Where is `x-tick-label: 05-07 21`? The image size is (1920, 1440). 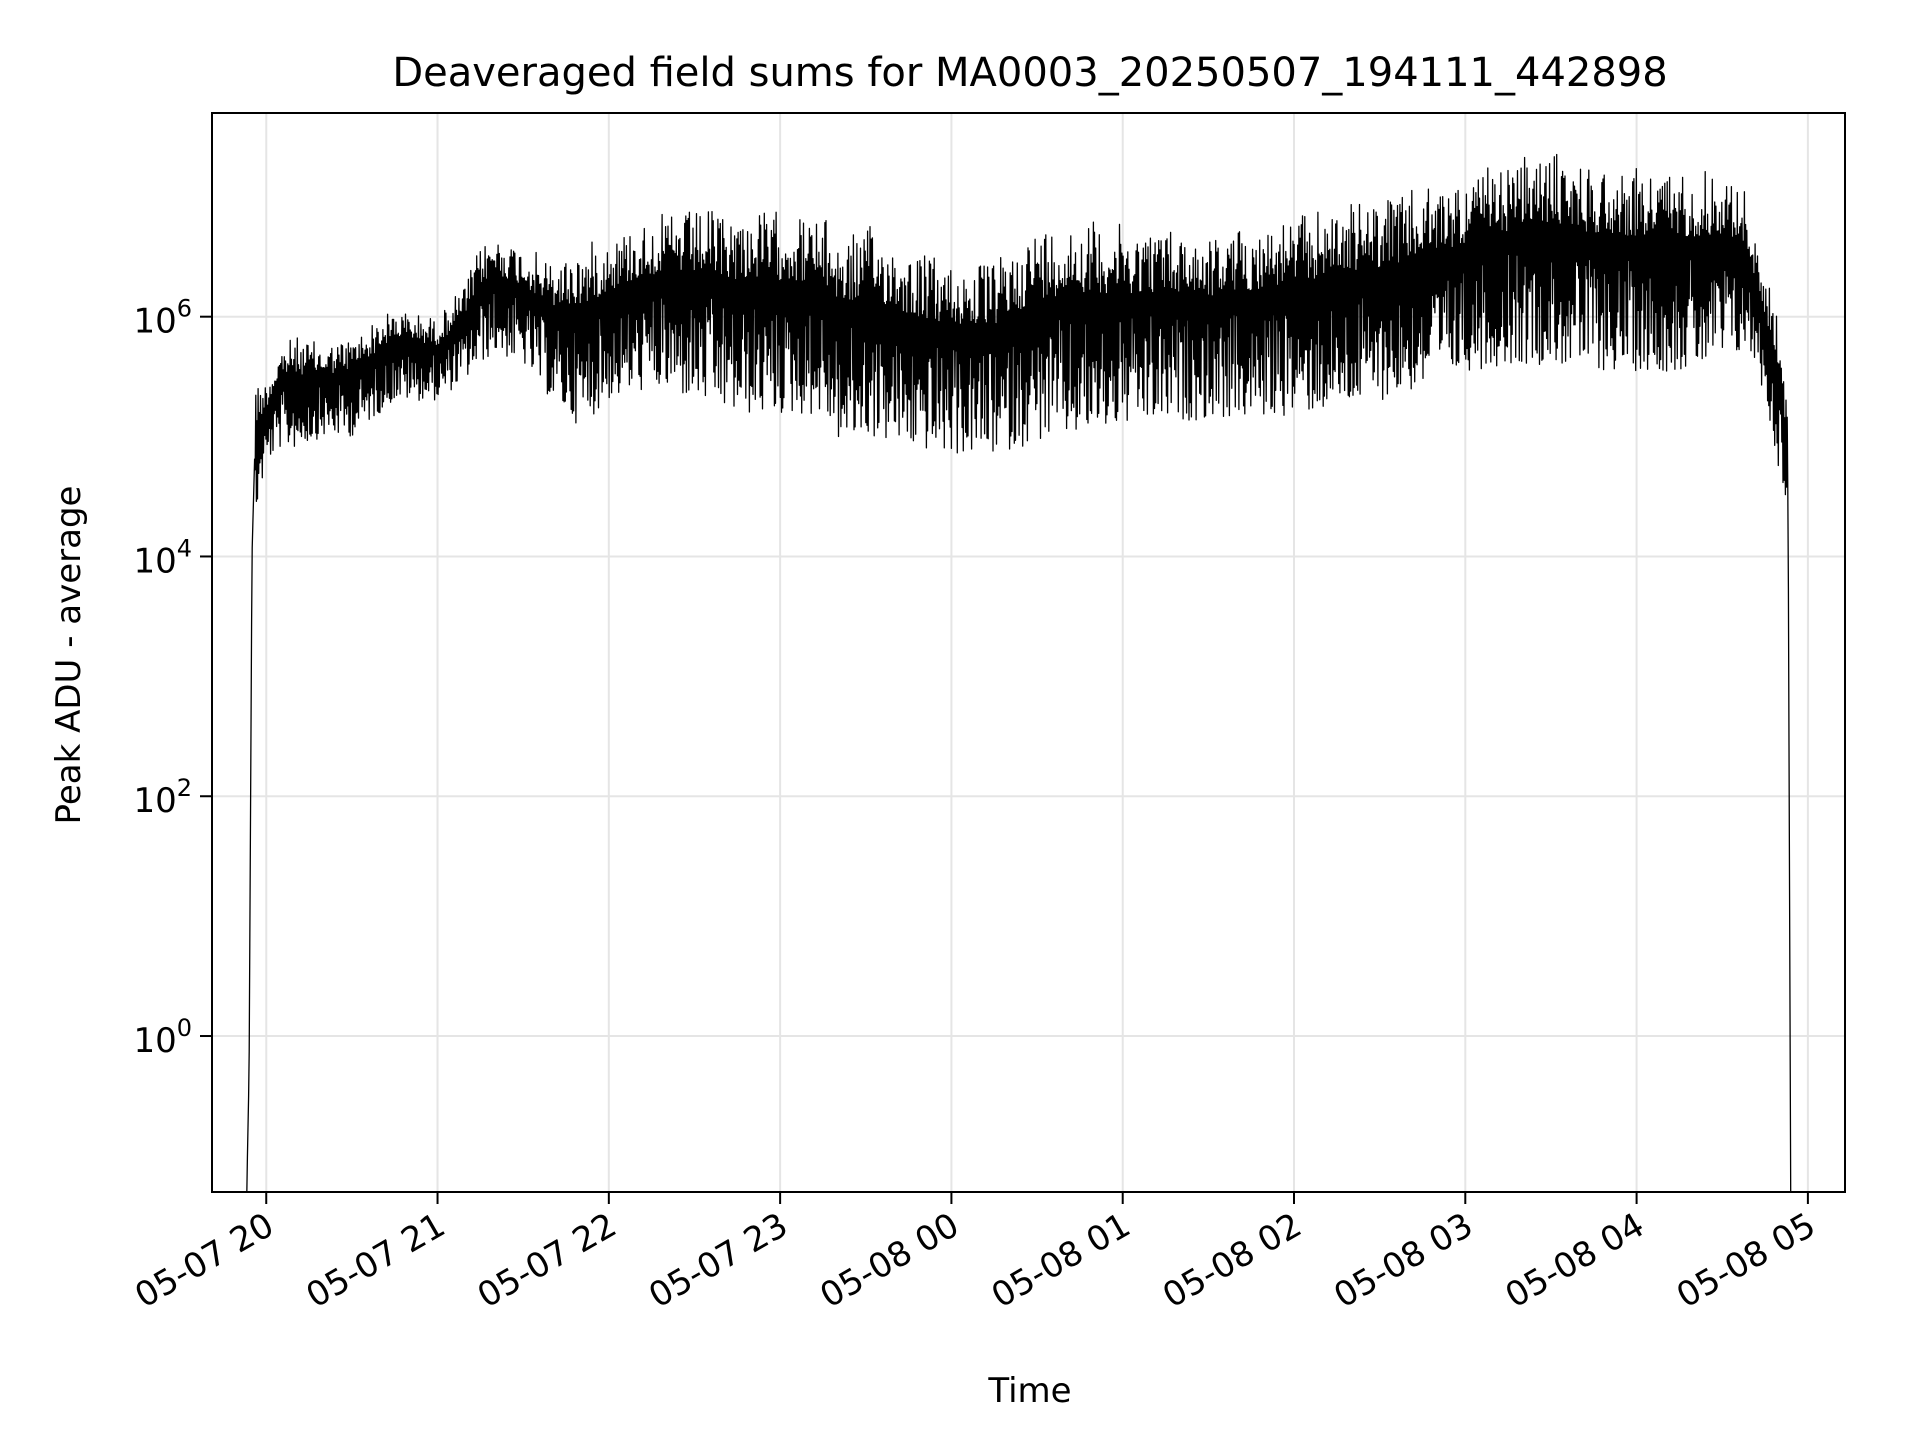 x-tick-label: 05-07 21 is located at coordinates (376, 1260).